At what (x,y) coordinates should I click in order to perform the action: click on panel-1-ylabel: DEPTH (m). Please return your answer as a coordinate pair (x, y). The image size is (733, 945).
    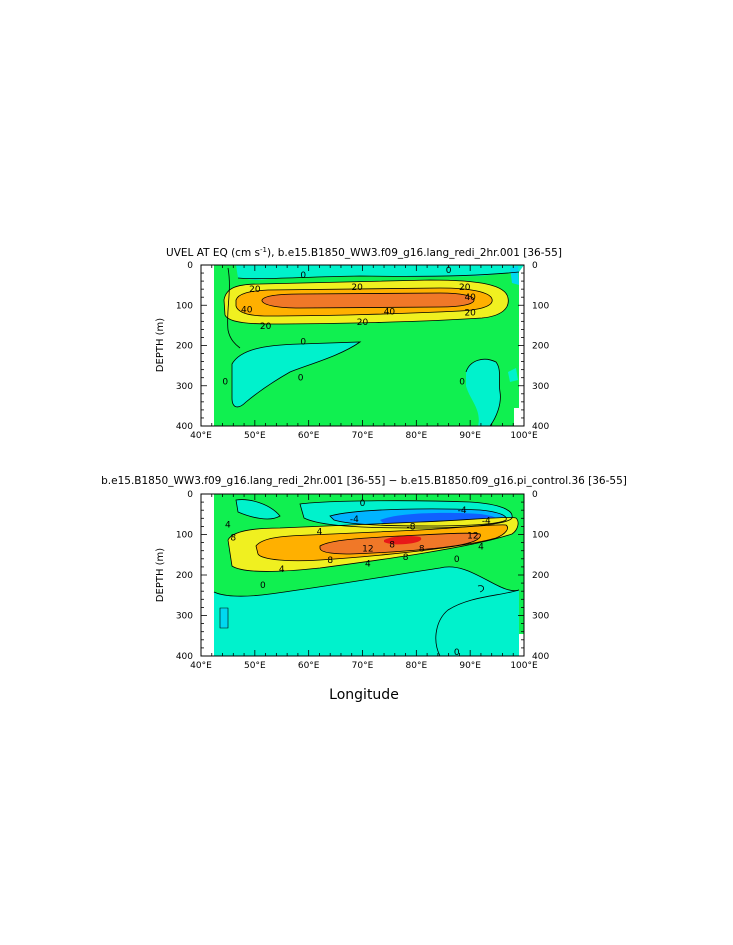
    Looking at the image, I should click on (160, 345).